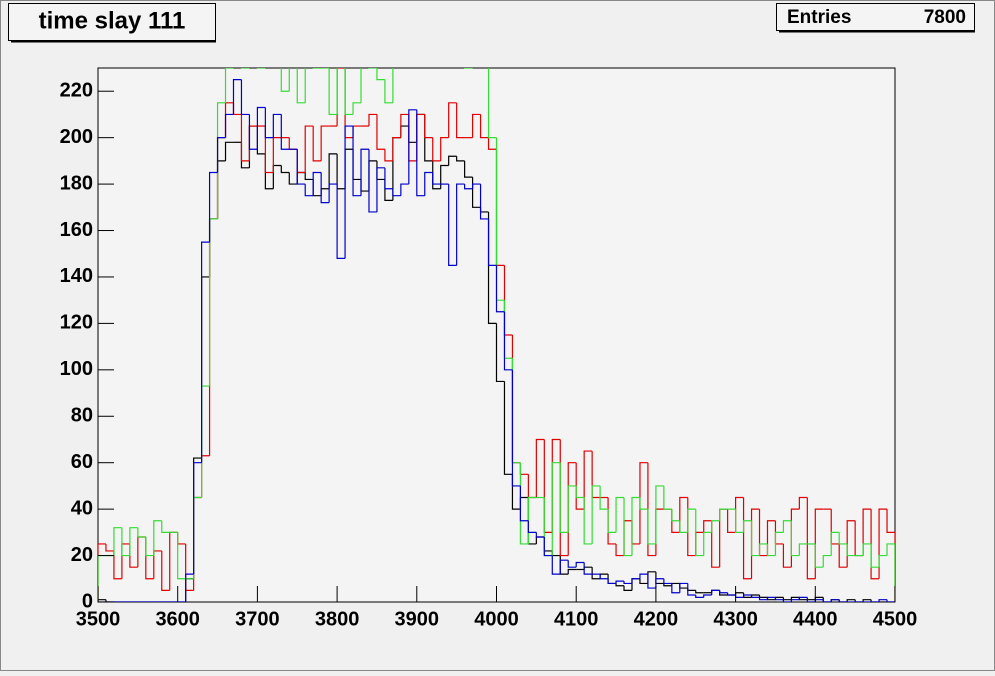 This screenshot has width=995, height=676. Describe the element at coordinates (112, 20) in the screenshot. I see `chart-title: time slay 111` at that location.